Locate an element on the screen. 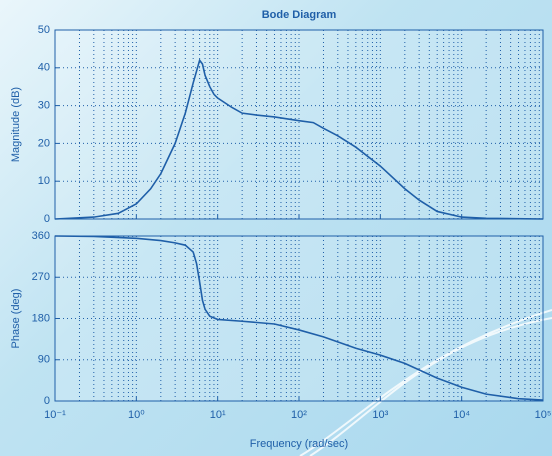 This screenshot has width=552, height=456. y-tick-label: 90 is located at coordinates (44, 360).